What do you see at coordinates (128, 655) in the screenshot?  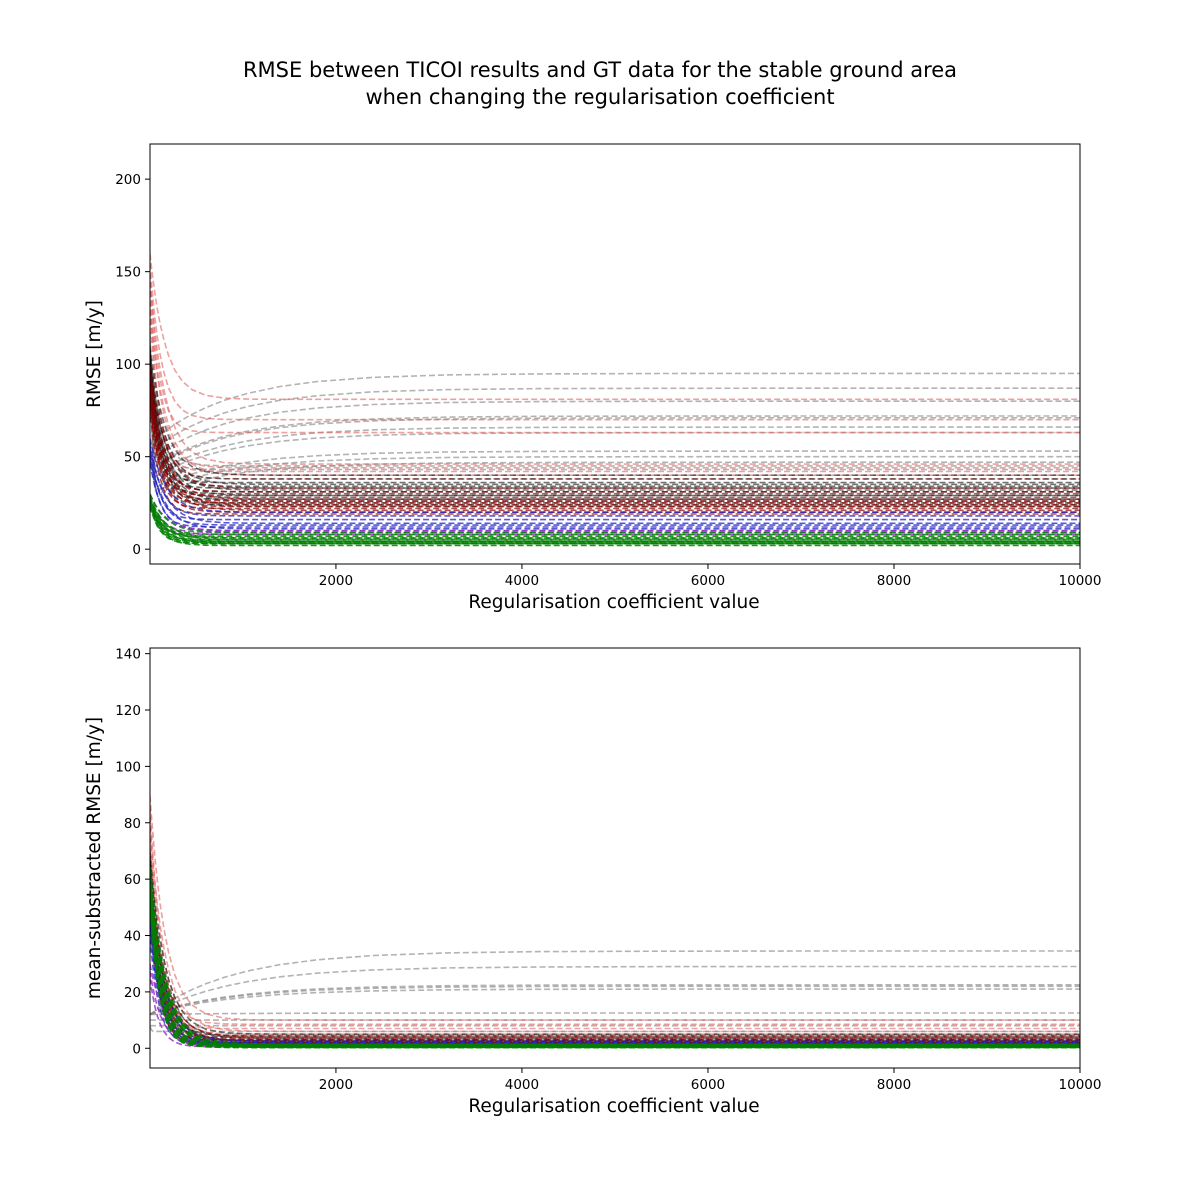 I see `y-tick-label: 140` at bounding box center [128, 655].